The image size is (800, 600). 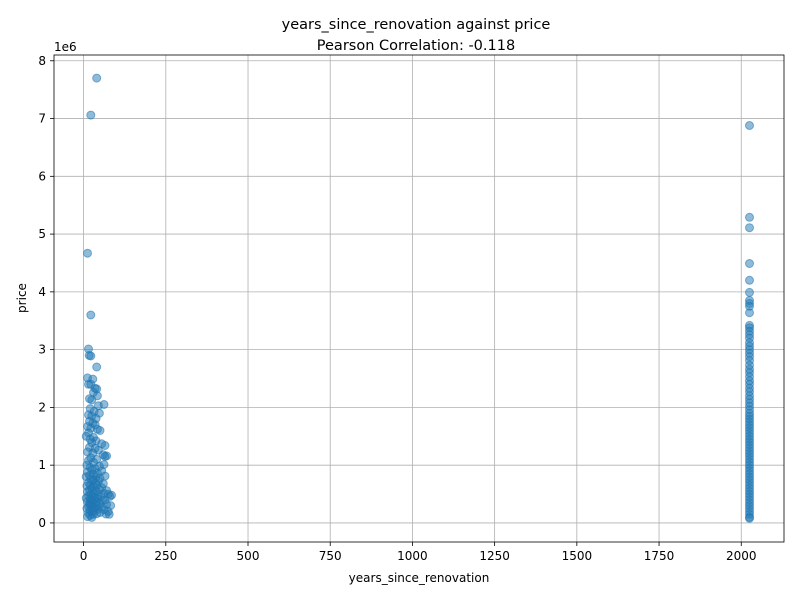 I want to click on y-tick-label: 0, so click(x=42, y=523).